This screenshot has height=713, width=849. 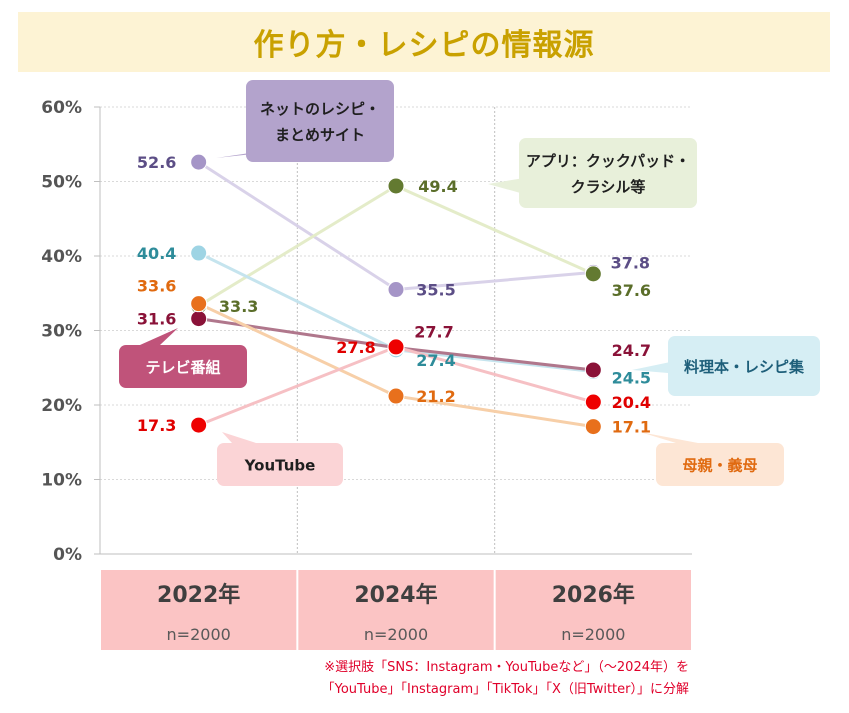 I want to click on legend-label: 料理本・レシピ集, so click(x=744, y=367).